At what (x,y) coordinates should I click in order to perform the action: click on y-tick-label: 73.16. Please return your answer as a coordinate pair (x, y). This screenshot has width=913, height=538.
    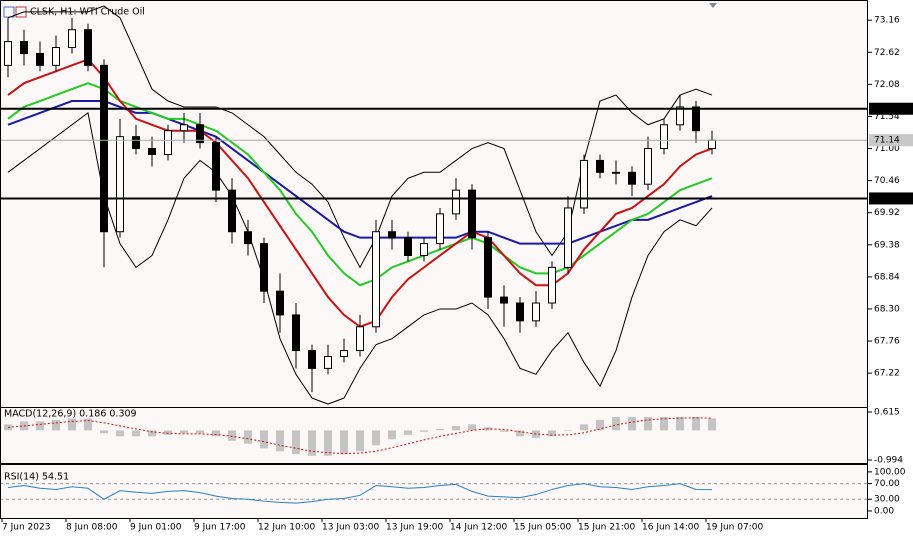
    Looking at the image, I should click on (887, 21).